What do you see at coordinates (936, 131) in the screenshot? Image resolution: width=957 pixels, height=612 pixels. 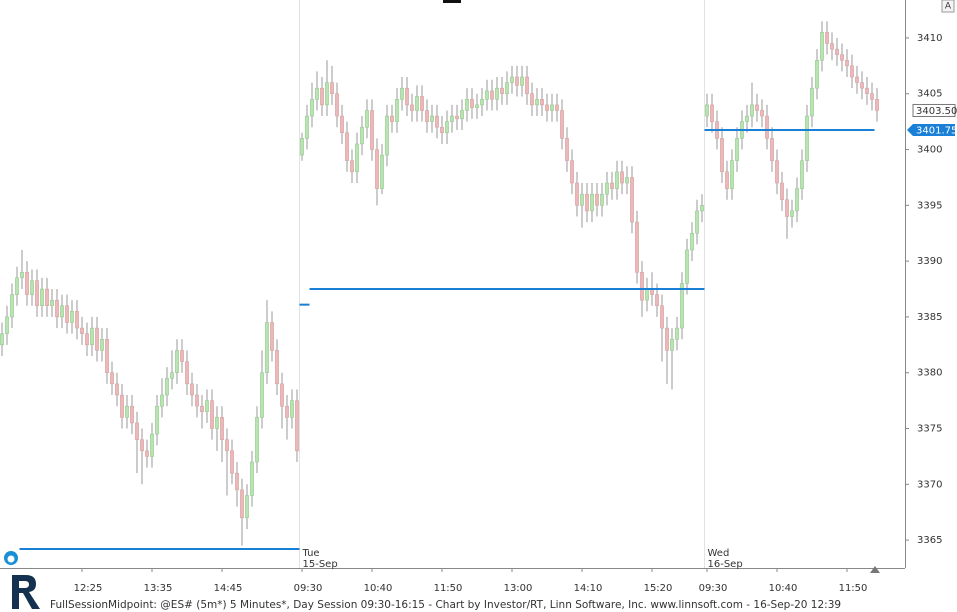 I see `midpoint-price-label: 3401.75` at bounding box center [936, 131].